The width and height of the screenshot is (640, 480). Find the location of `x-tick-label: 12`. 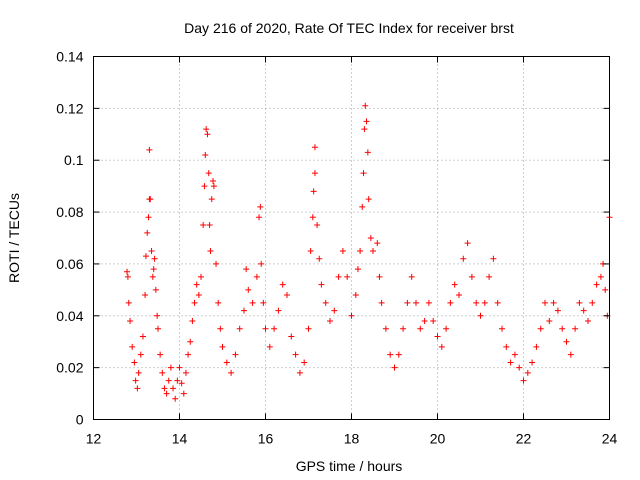

x-tick-label: 12 is located at coordinates (94, 439).